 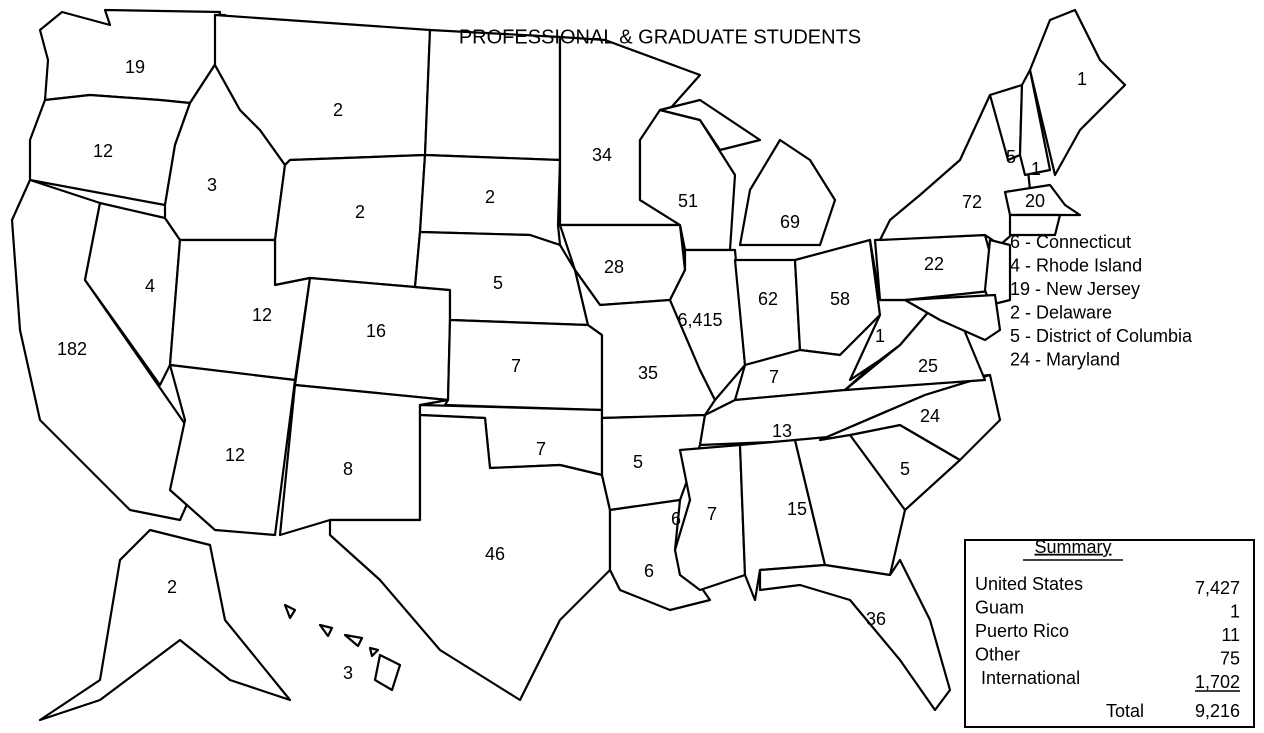 I want to click on summary-box, so click(x=1109, y=633).